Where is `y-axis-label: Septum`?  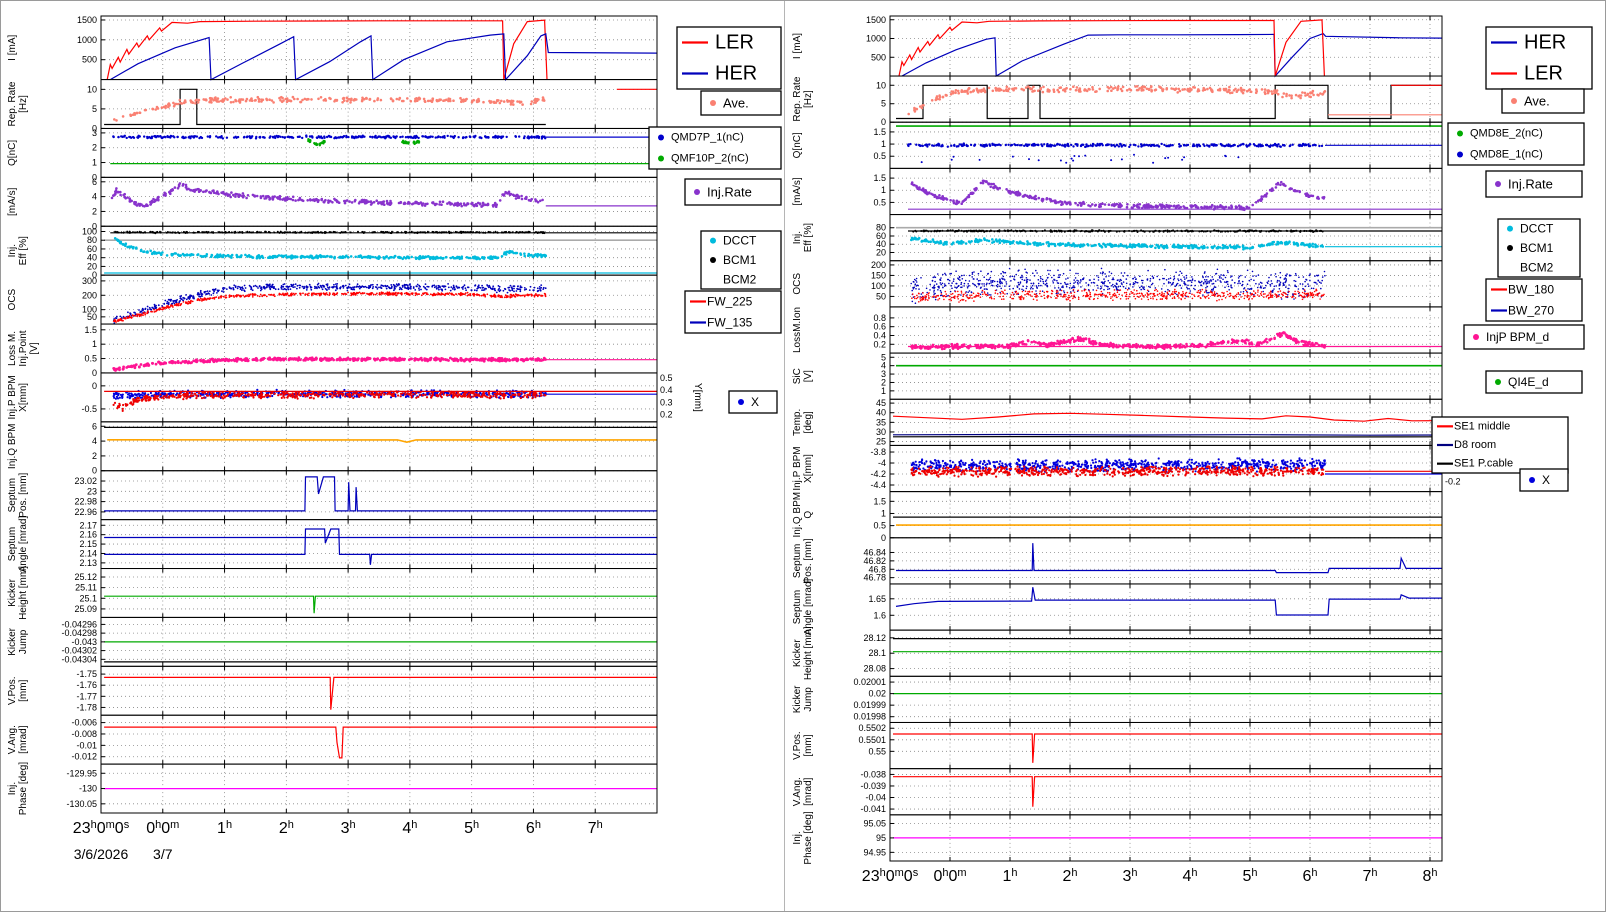
y-axis-label: Septum is located at coordinates (12, 544).